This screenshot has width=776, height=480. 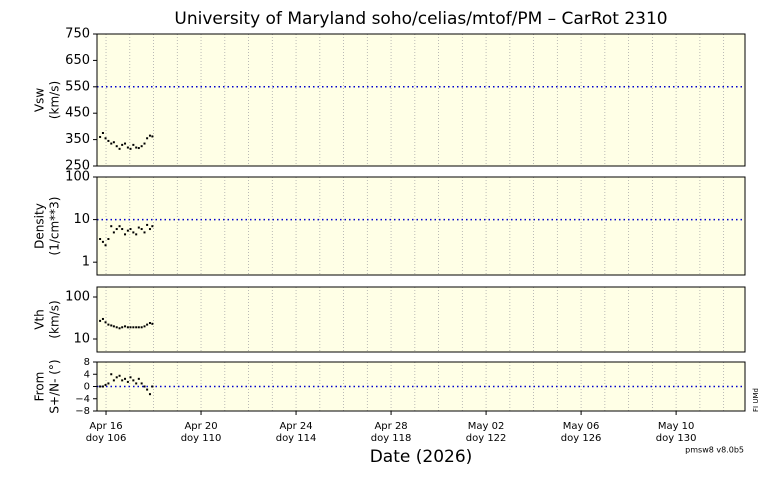 What do you see at coordinates (676, 426) in the screenshot?
I see `x-tick-label: May 10` at bounding box center [676, 426].